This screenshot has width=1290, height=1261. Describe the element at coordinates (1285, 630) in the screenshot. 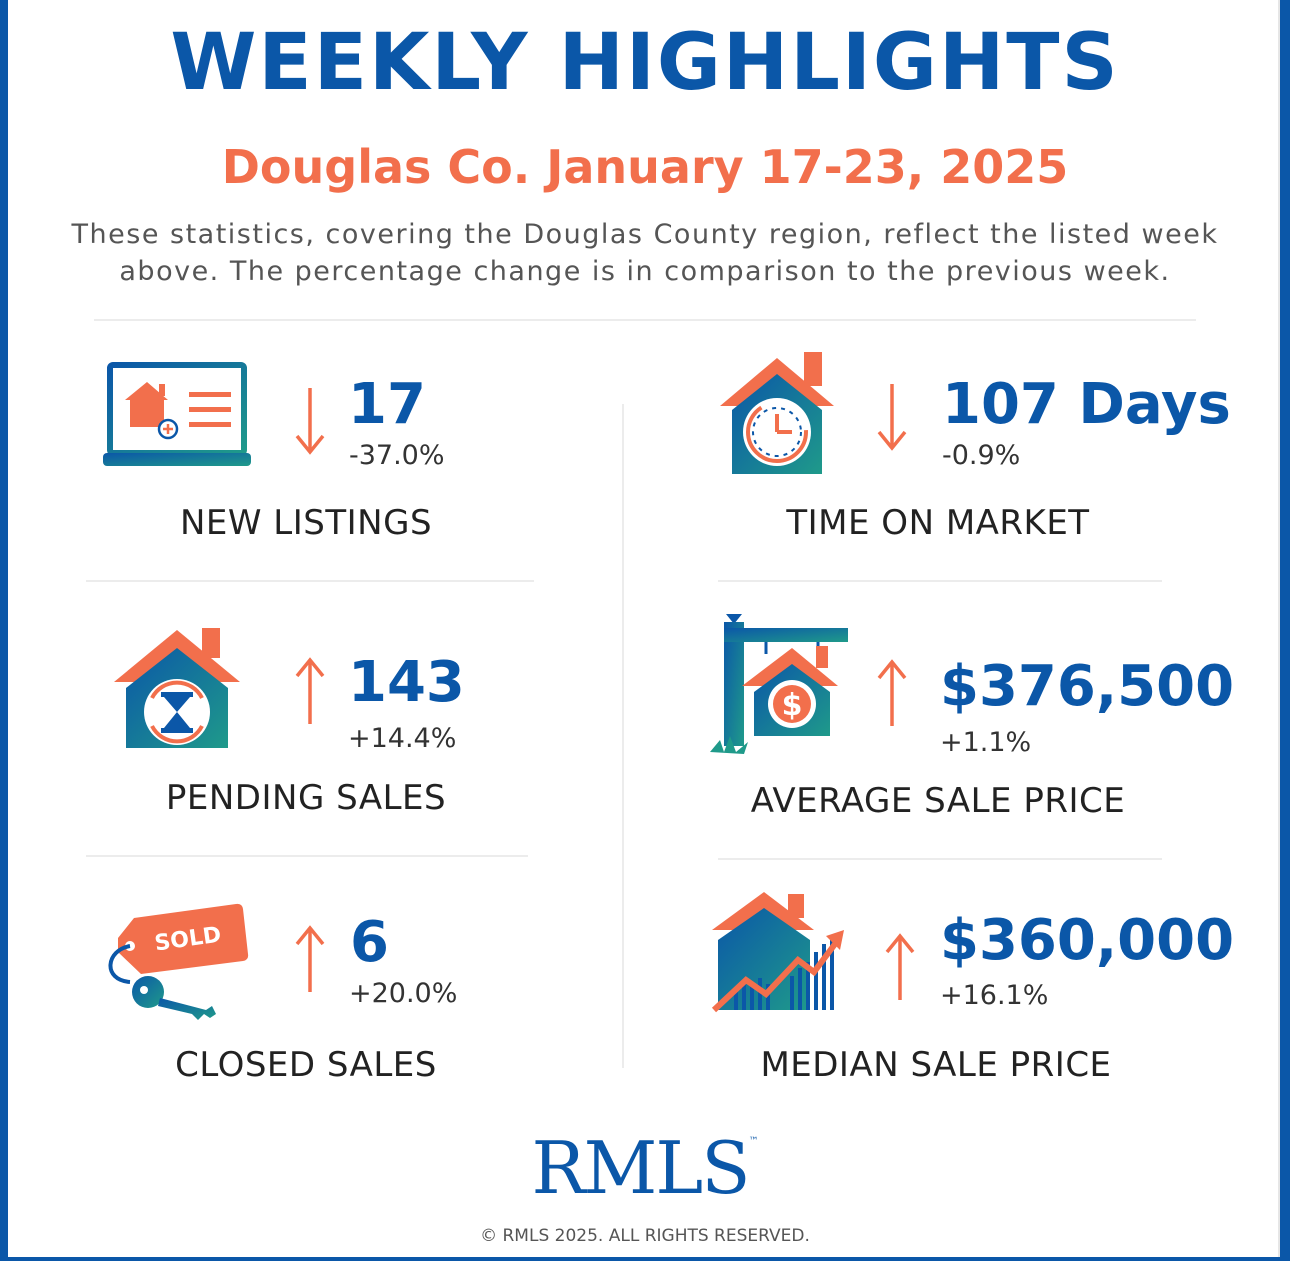

I see `frame-right-border` at that location.